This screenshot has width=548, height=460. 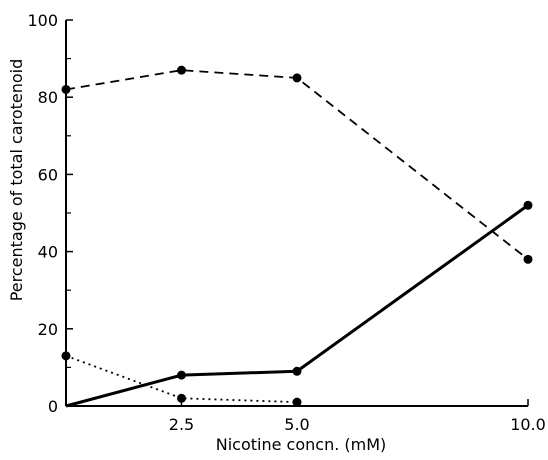 What do you see at coordinates (301, 444) in the screenshot?
I see `x-axis-title: Nicotine concn. (mM)` at bounding box center [301, 444].